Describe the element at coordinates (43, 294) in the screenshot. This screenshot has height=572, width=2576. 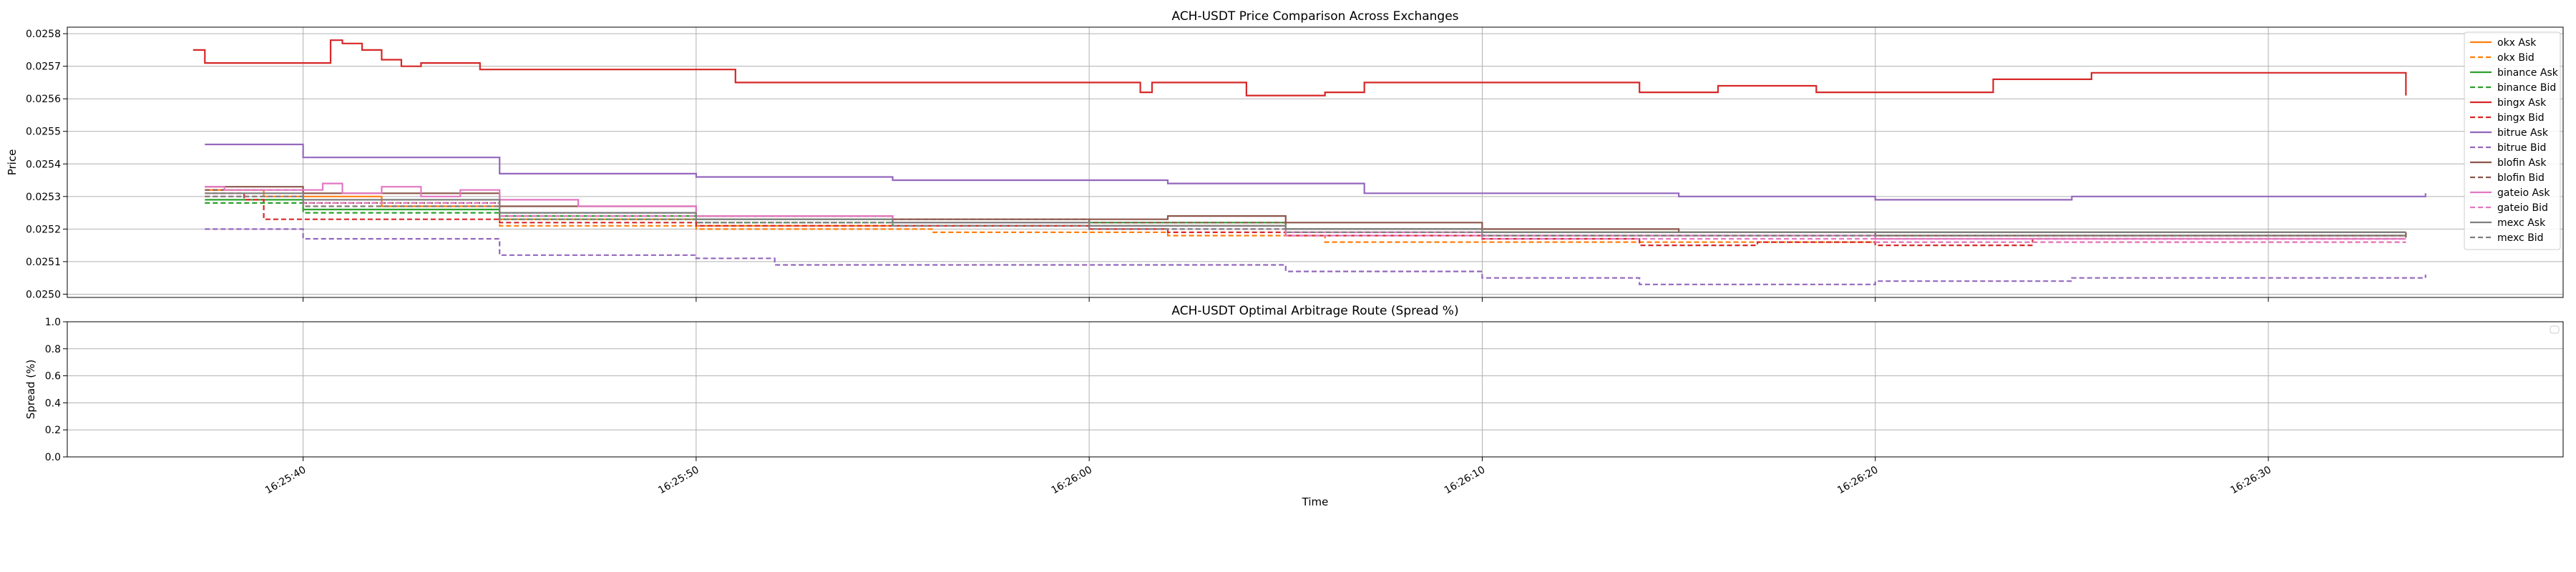
I see `y-tick-label: 0.0250` at that location.